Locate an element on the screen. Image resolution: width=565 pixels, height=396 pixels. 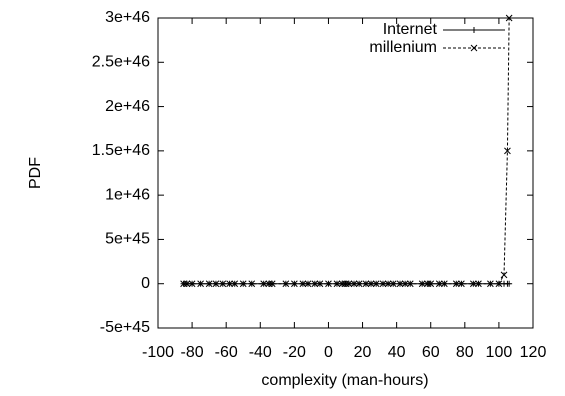
x-tick-label: 40 is located at coordinates (397, 352).